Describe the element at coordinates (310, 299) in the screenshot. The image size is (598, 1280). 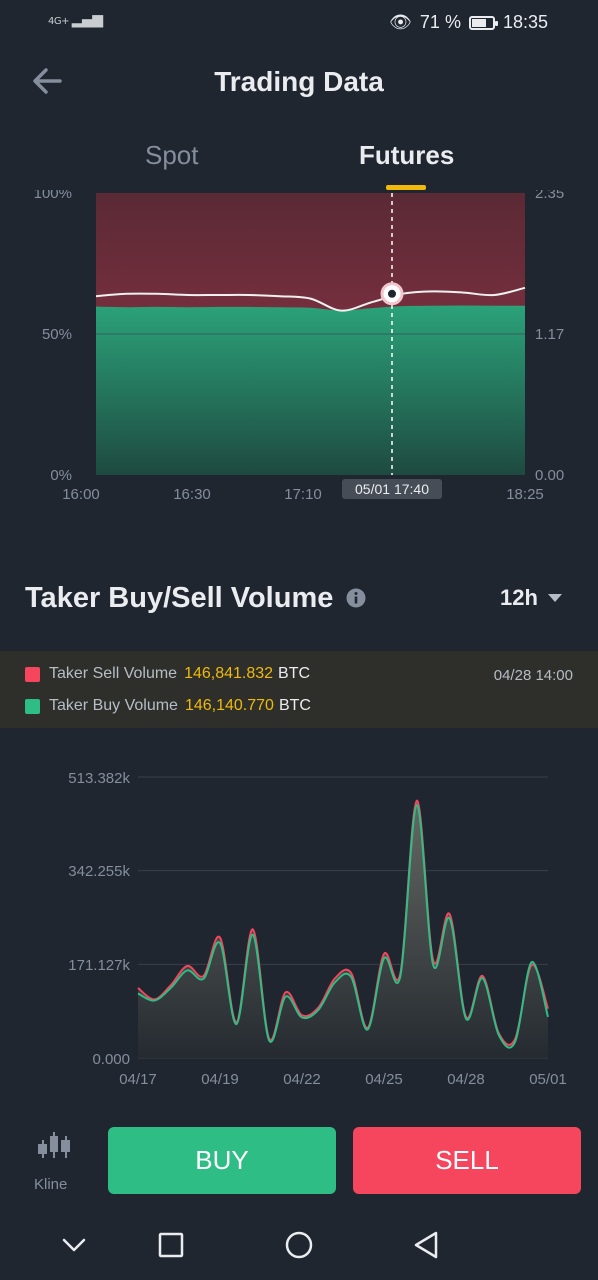
I see `ratio-line` at that location.